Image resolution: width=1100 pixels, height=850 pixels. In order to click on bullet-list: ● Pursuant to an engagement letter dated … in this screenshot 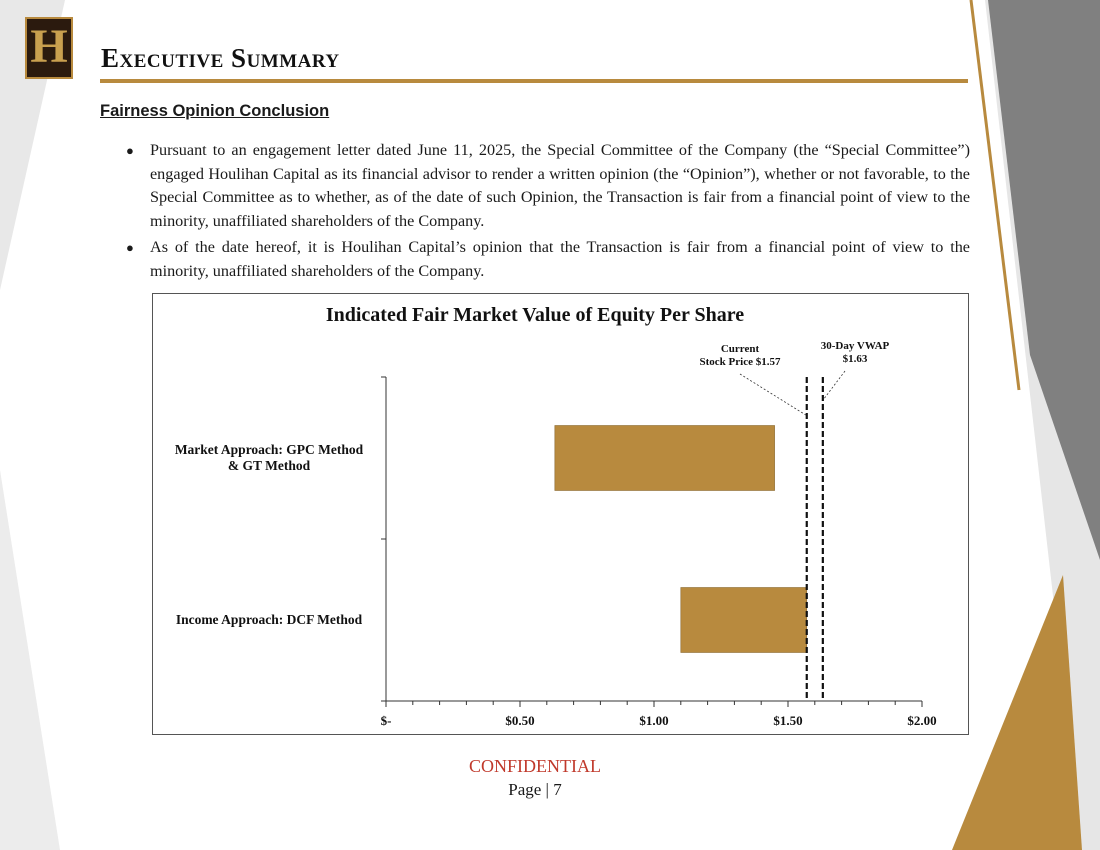, I will do `click(547, 212)`.